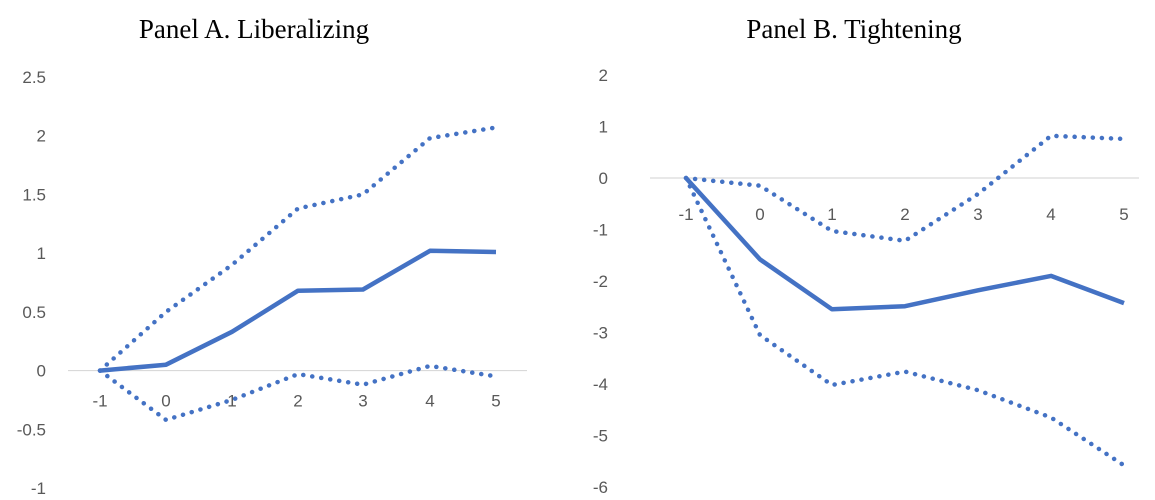 This screenshot has width=1155, height=500. Describe the element at coordinates (34, 312) in the screenshot. I see `y-tick-label: 0.5` at that location.